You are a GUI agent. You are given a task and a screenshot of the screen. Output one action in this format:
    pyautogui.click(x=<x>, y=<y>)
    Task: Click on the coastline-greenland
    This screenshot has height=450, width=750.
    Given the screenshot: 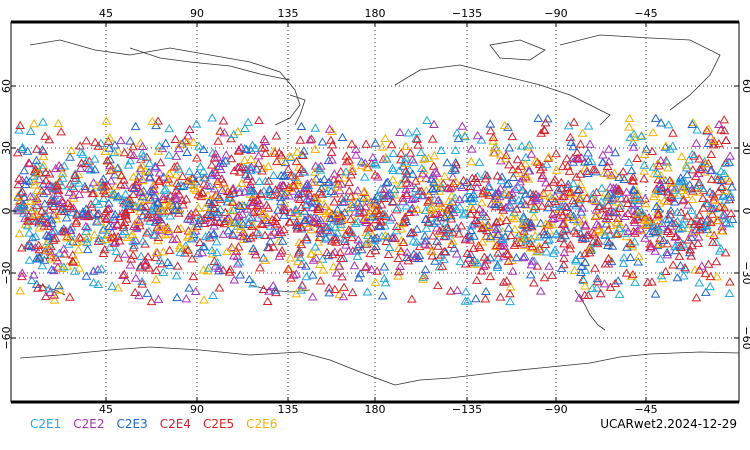 What is the action you would take?
    pyautogui.click(x=640, y=72)
    